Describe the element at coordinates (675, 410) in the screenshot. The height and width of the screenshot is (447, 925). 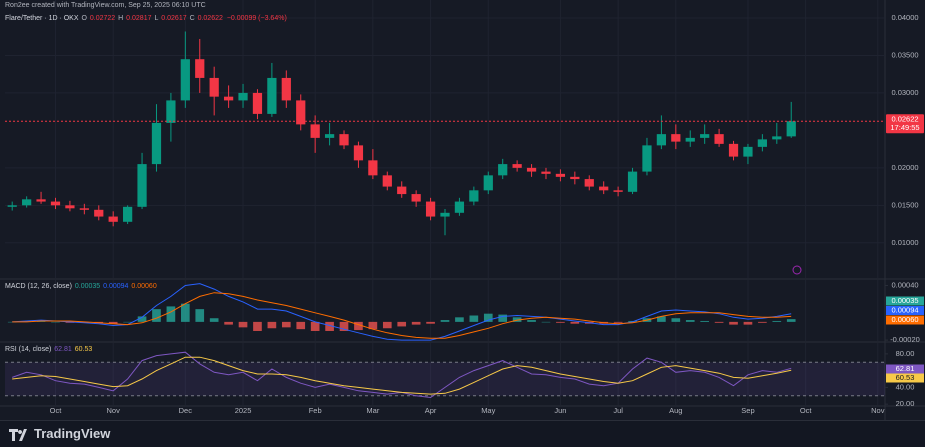
I see `x-tick-label: Aug` at that location.